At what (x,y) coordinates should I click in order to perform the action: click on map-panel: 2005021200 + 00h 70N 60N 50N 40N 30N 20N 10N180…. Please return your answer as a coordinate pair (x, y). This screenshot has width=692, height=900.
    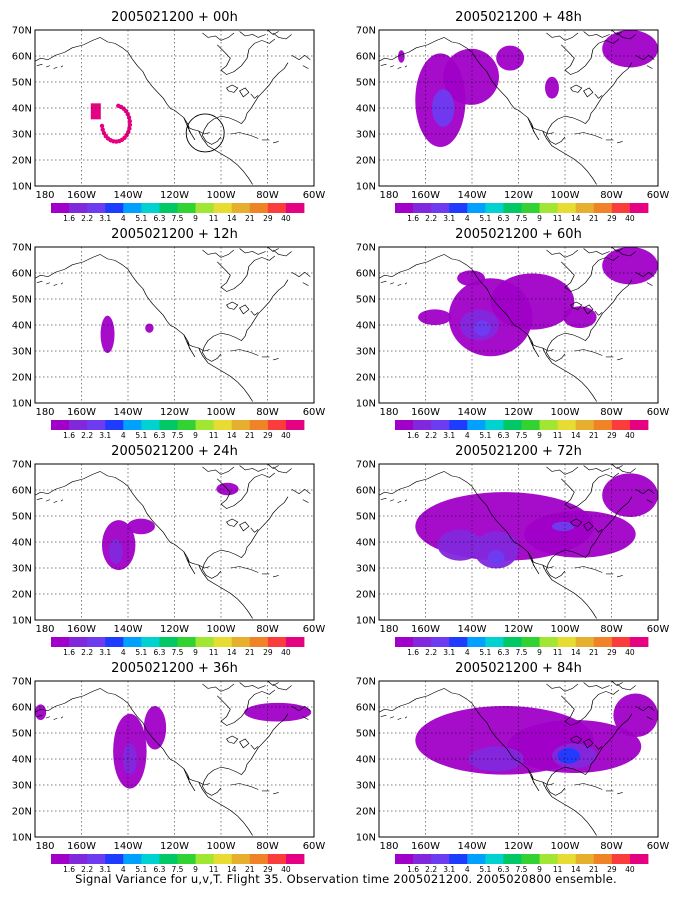
    Looking at the image, I should click on (169, 116).